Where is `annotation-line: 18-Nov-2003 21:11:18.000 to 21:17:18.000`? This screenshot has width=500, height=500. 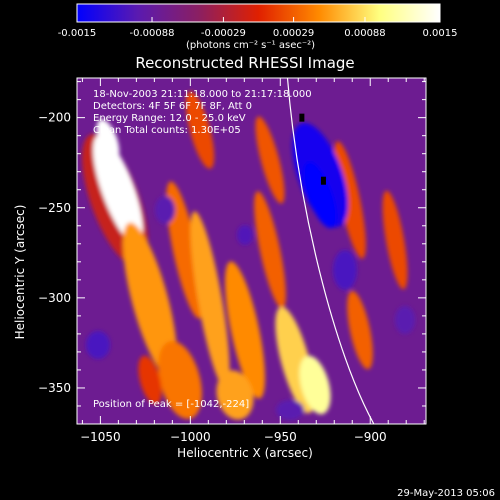 annotation-line: 18-Nov-2003 21:11:18.000 to 21:17:18.000 is located at coordinates (202, 94).